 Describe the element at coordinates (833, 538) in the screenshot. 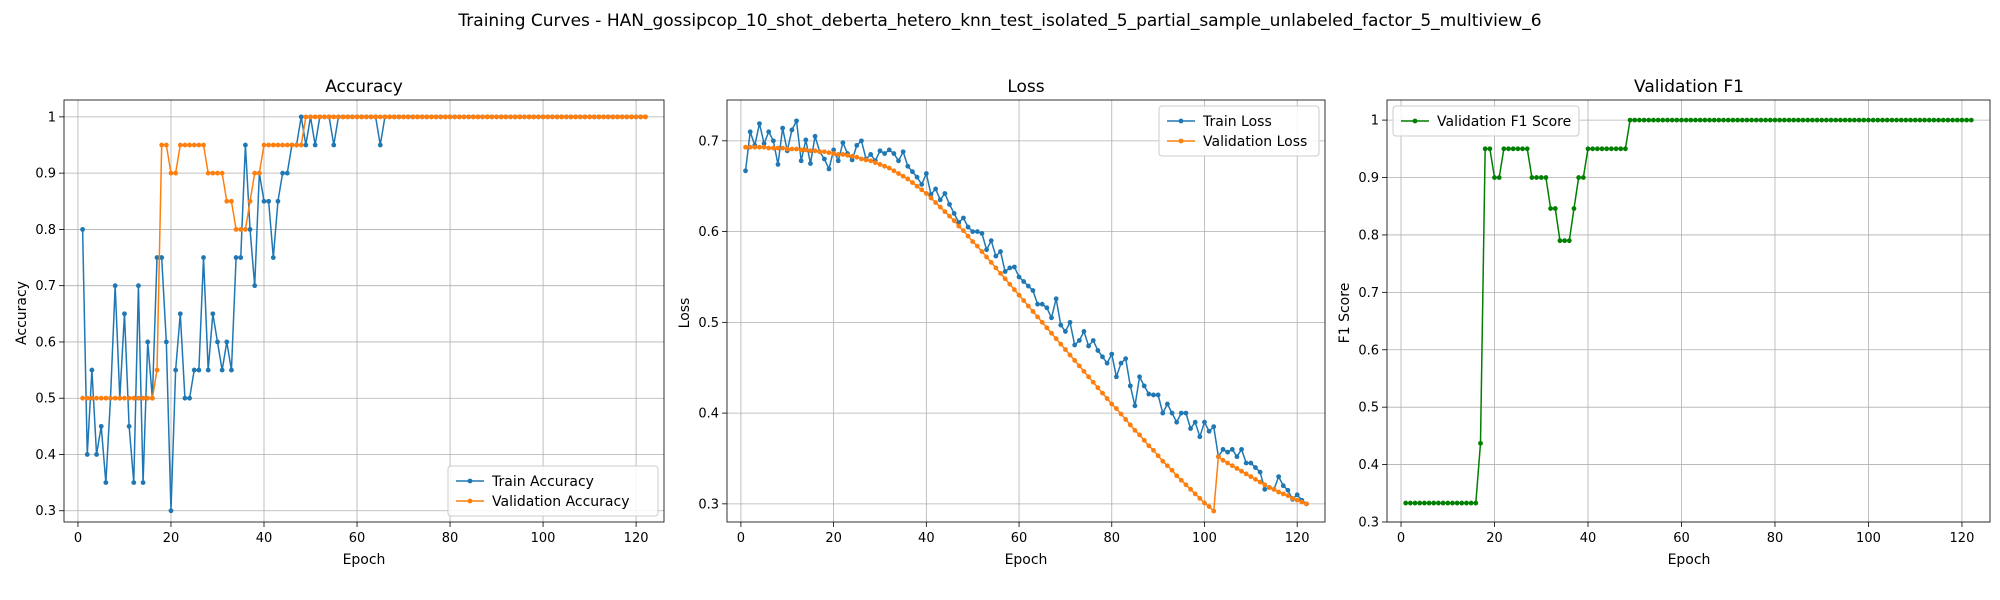

I see `loss-xtick-label: 20` at that location.